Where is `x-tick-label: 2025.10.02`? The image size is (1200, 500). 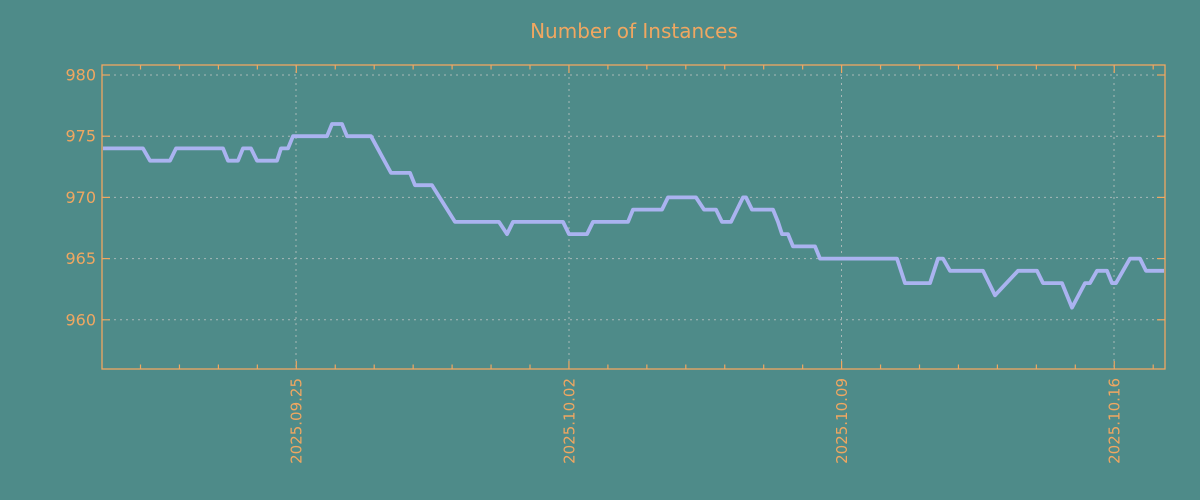
x-tick-label: 2025.10.02 is located at coordinates (570, 421).